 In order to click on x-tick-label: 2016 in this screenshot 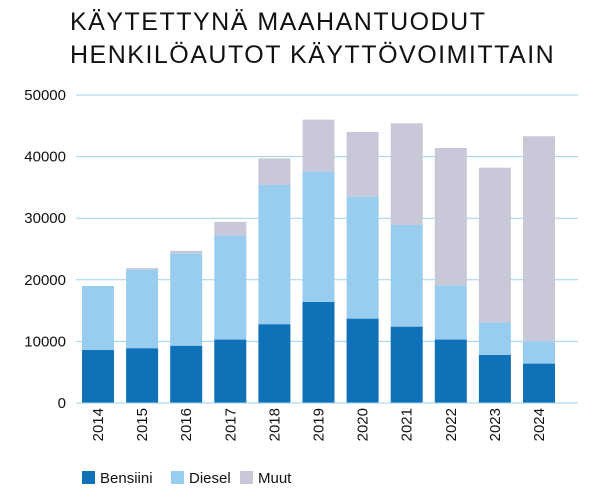, I will do `click(186, 424)`.